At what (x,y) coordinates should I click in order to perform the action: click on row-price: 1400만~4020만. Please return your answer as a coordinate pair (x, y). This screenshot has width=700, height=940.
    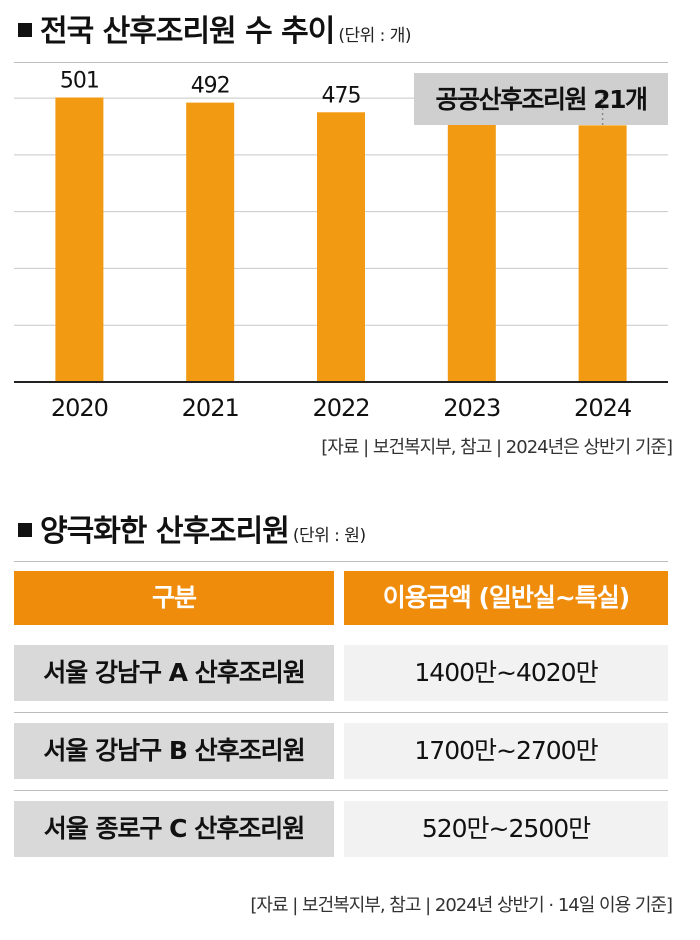
    Looking at the image, I should click on (506, 673).